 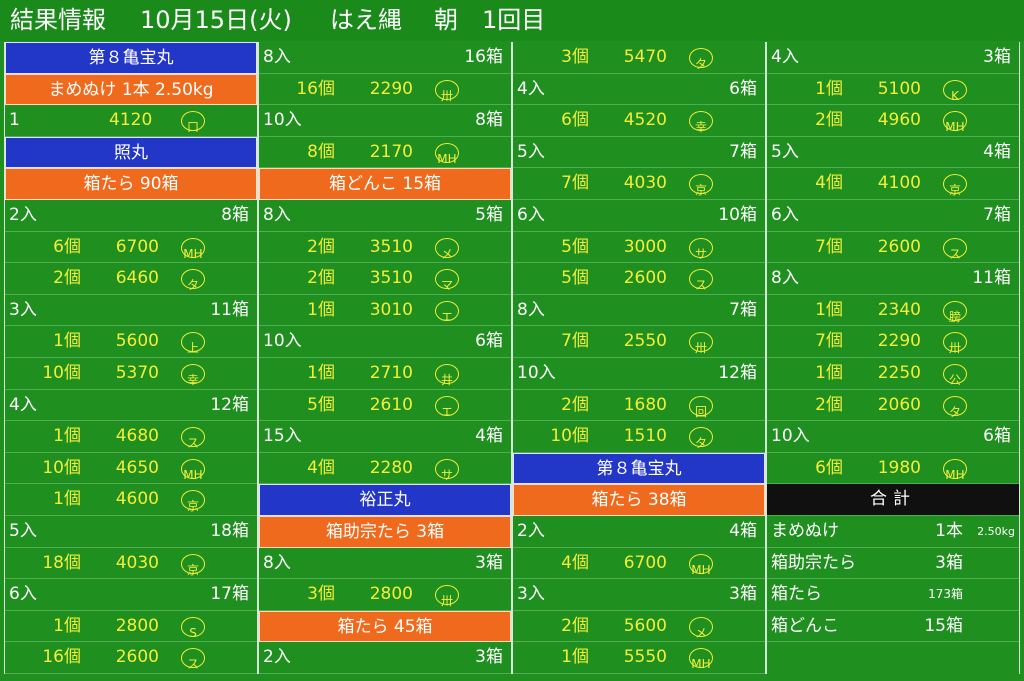 I want to click on pack-size-row: 2入 3箱, so click(x=385, y=658).